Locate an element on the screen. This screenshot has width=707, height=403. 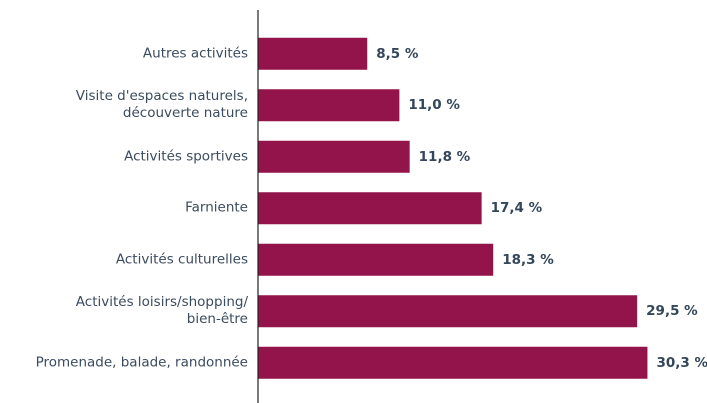
data-label: 18,3 % is located at coordinates (528, 259).